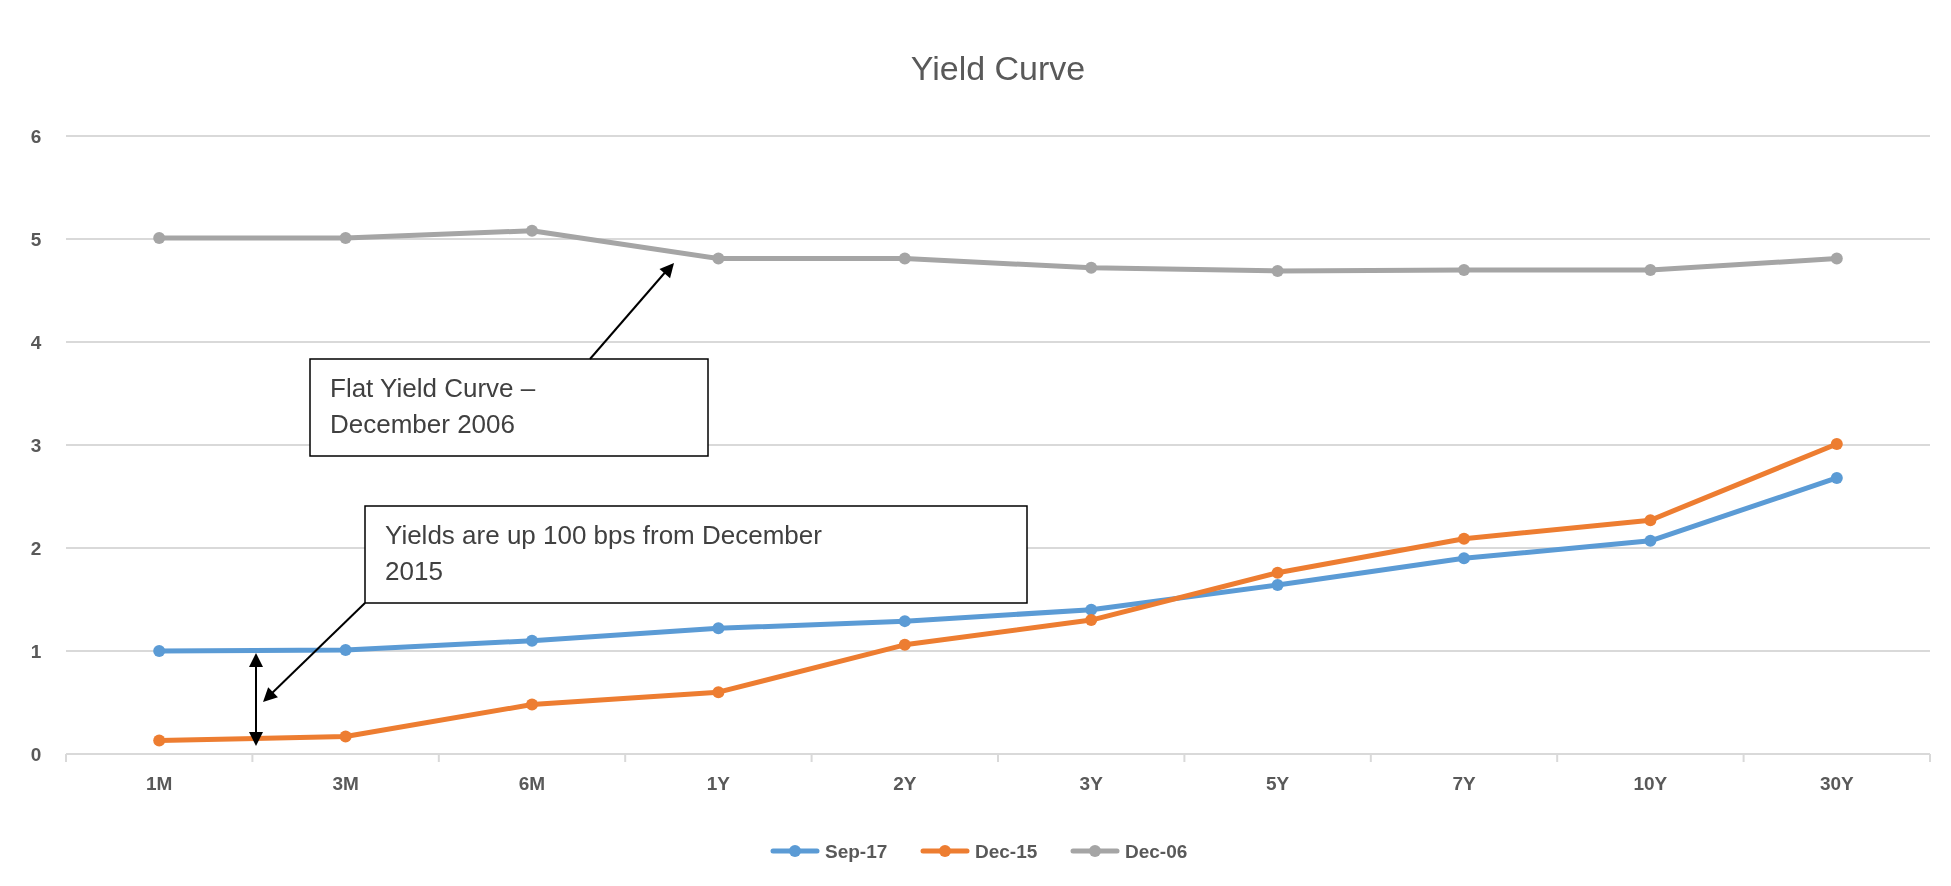 The width and height of the screenshot is (1951, 886). I want to click on x-tick-label: 7Y, so click(1464, 783).